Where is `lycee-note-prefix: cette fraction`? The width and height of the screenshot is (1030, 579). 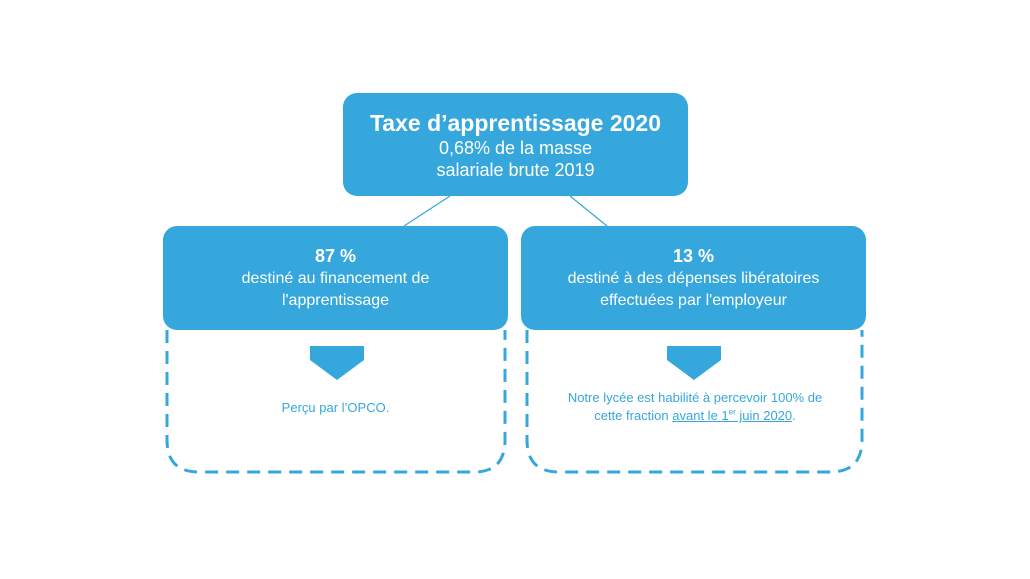
lycee-note-prefix: cette fraction is located at coordinates (633, 415).